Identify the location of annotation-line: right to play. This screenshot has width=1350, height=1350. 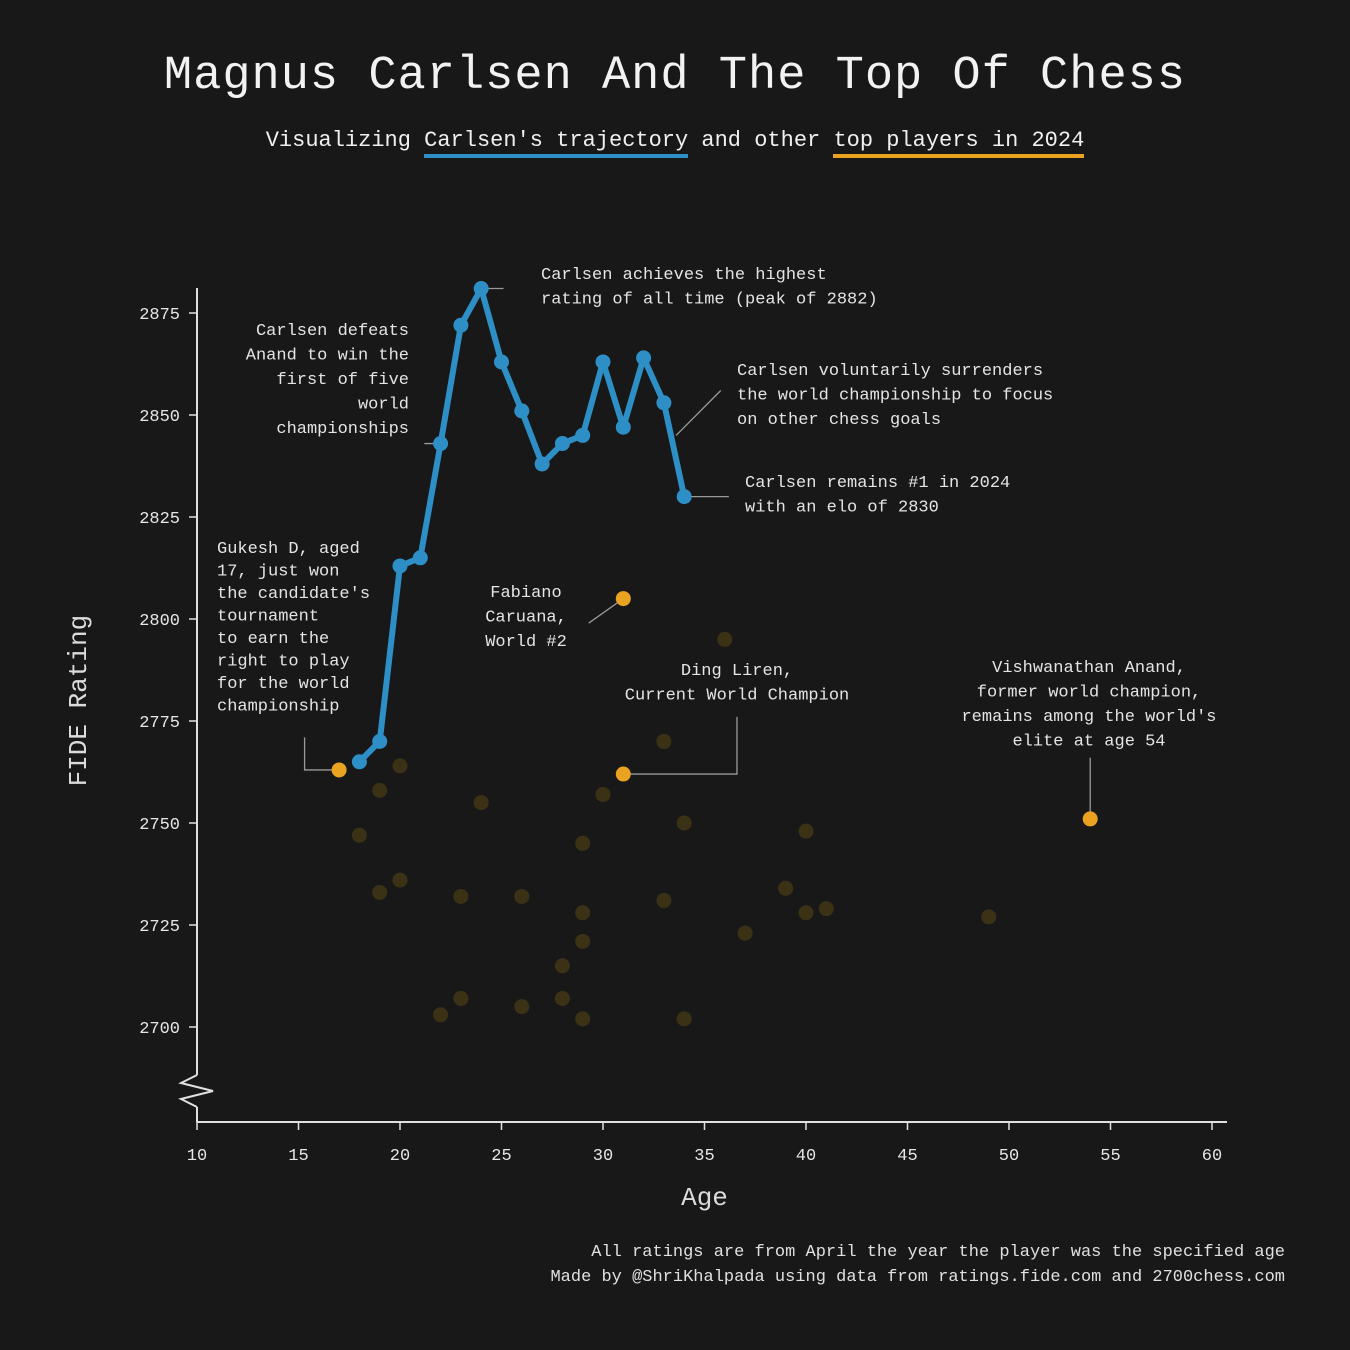
(283, 662).